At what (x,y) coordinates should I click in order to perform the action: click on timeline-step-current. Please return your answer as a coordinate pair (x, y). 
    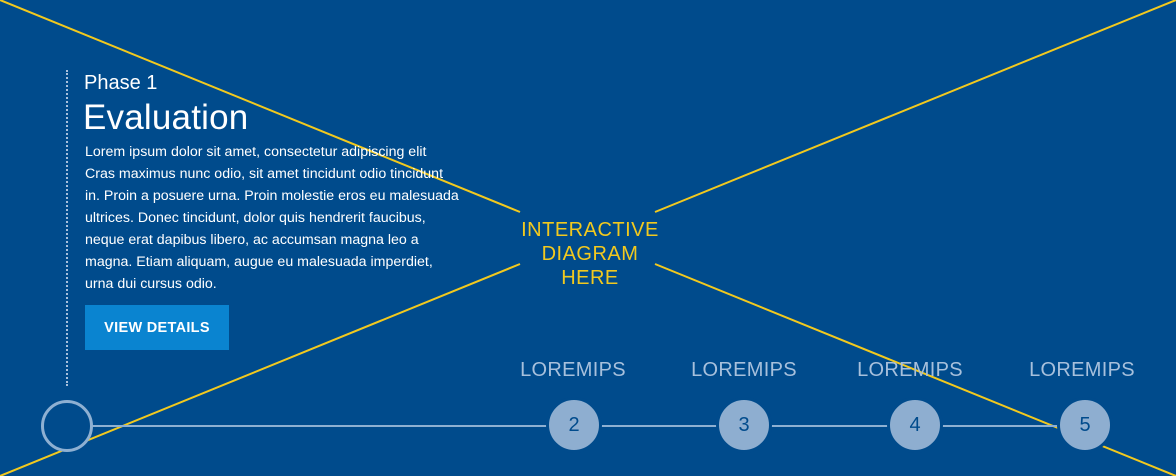
    Looking at the image, I should click on (67, 426).